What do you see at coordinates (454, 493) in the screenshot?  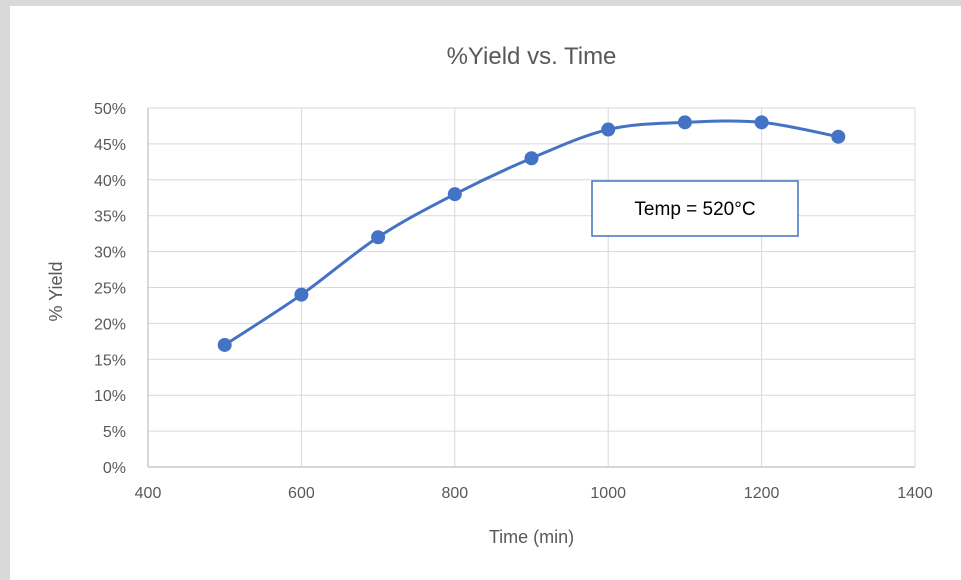 I see `x-tick-label: 800` at bounding box center [454, 493].